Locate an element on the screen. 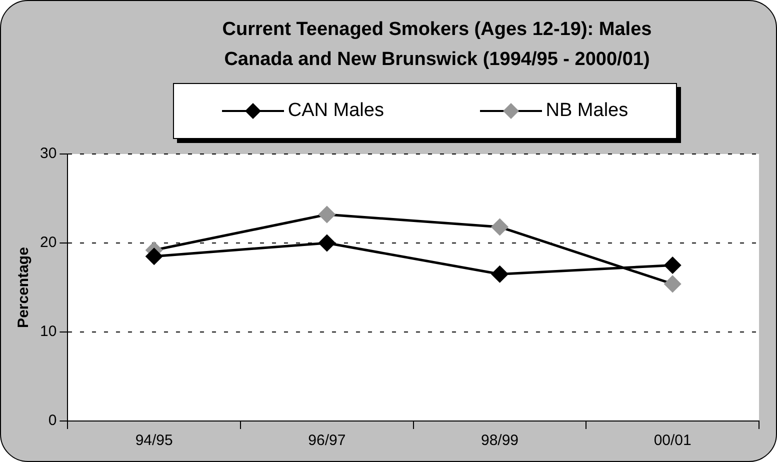 This screenshot has width=777, height=462. x-tick-label: 98/99 is located at coordinates (499, 441).